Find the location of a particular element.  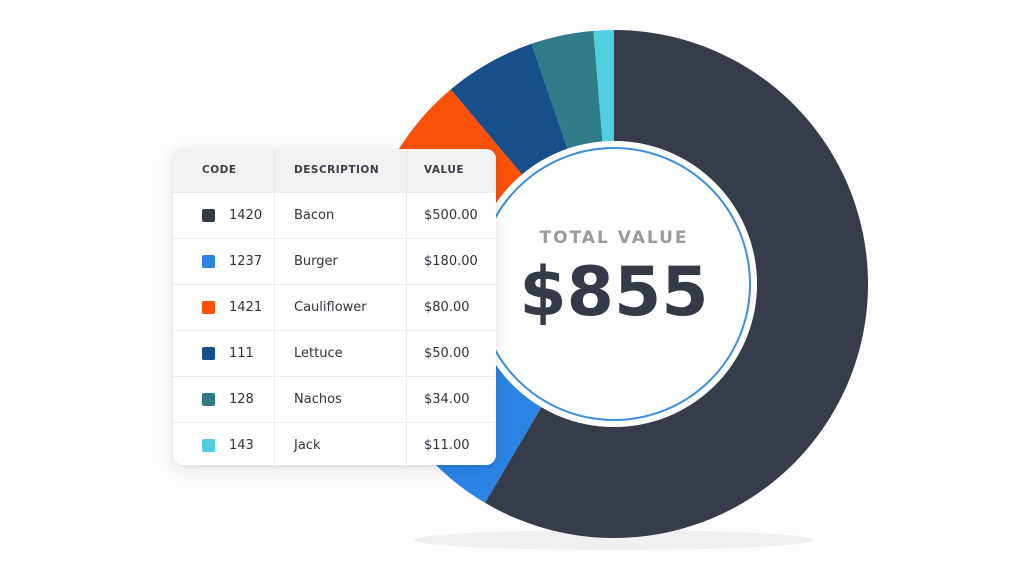

donut-shadow is located at coordinates (614, 540).